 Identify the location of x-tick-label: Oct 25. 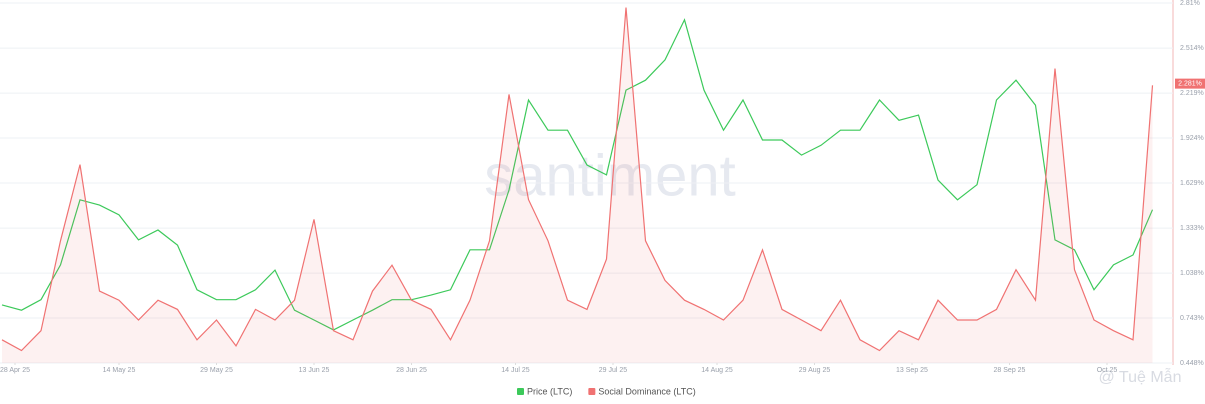
(1107, 370).